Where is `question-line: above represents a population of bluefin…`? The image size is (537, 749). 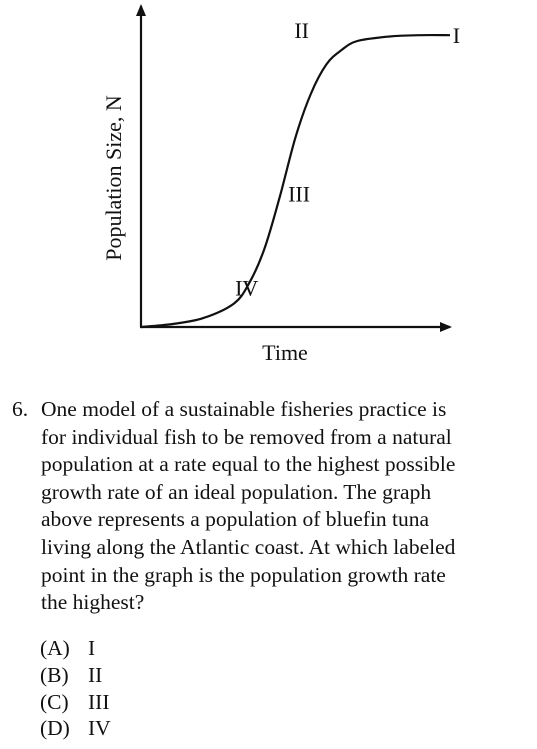
question-line: above represents a population of bluefin… is located at coordinates (235, 519).